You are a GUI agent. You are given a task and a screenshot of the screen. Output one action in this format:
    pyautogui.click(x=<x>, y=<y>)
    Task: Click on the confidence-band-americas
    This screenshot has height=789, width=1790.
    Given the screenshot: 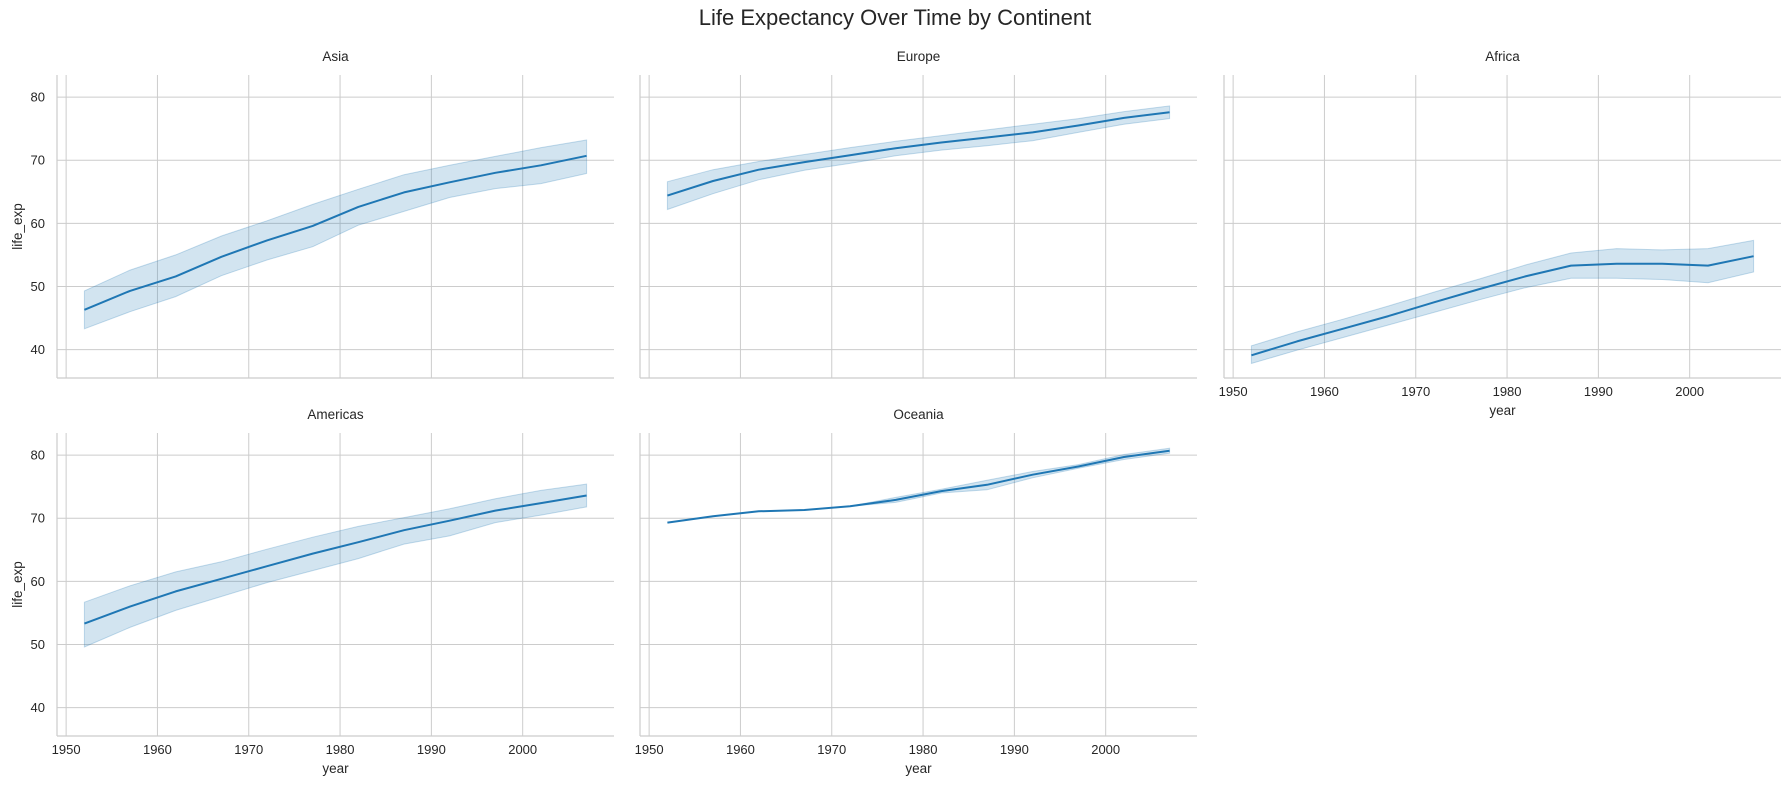 What is the action you would take?
    pyautogui.click(x=335, y=565)
    